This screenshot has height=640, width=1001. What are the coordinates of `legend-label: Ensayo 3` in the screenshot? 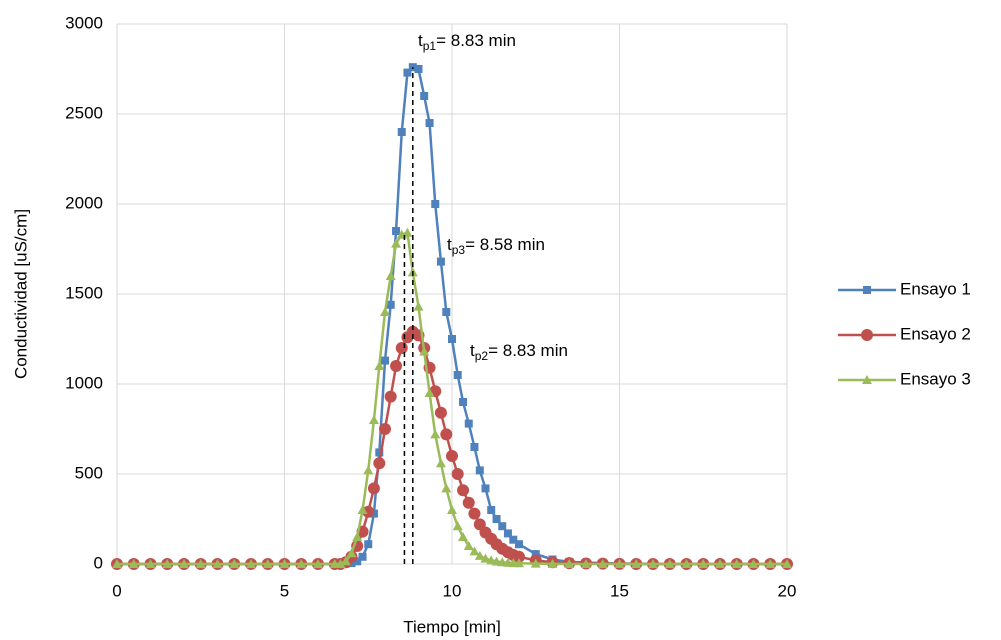 It's located at (935, 378).